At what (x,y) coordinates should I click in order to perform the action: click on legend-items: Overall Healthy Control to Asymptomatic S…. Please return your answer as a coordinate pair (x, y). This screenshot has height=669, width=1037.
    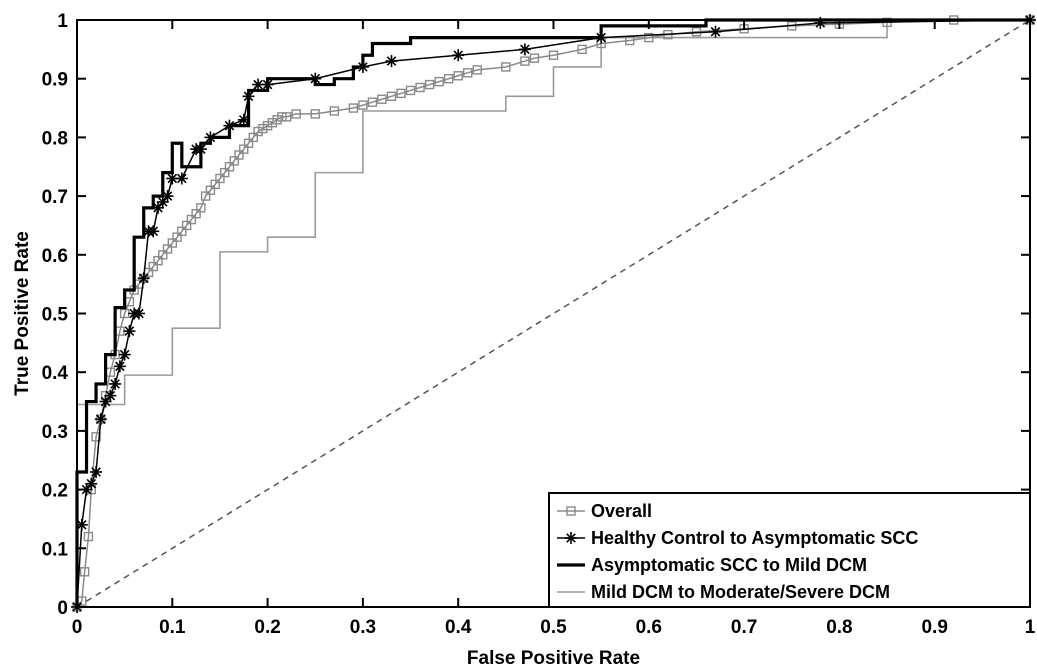
    Looking at the image, I should click on (737, 551).